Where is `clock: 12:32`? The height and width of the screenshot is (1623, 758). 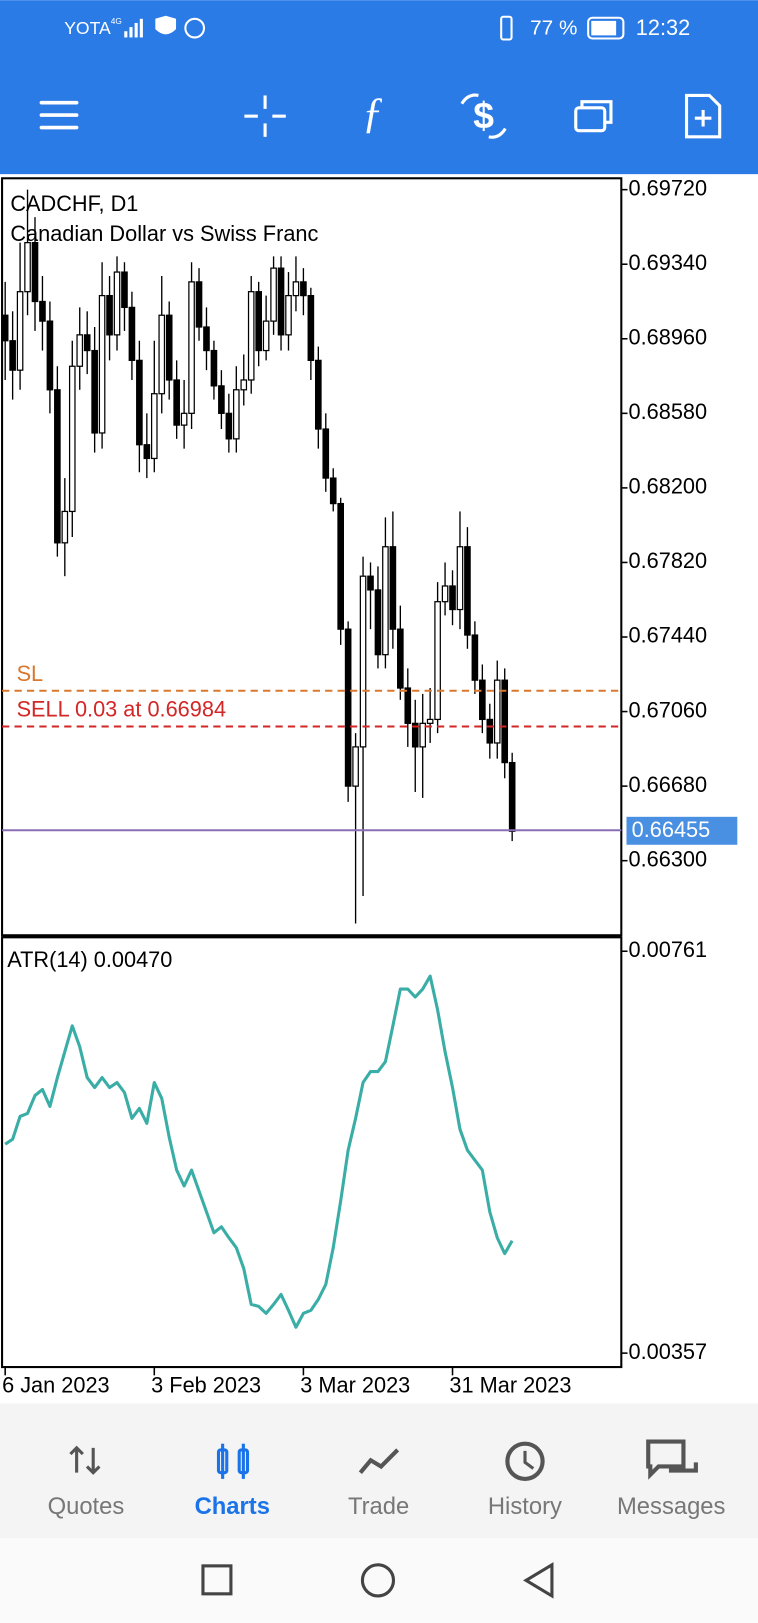 clock: 12:32 is located at coordinates (663, 27).